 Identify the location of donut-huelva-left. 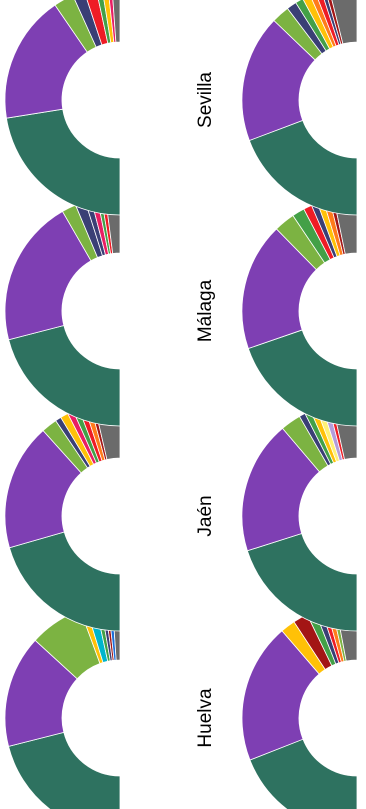
(62, 705).